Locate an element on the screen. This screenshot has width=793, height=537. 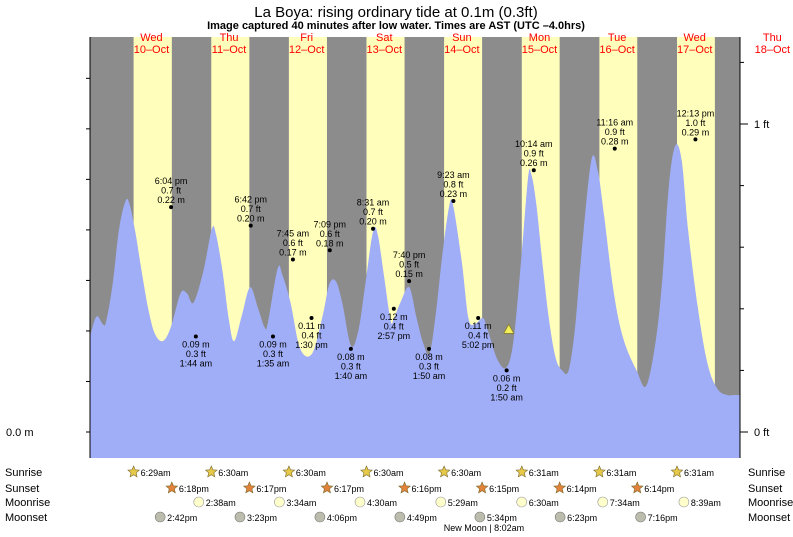
day-date: 16–Oct is located at coordinates (616, 50).